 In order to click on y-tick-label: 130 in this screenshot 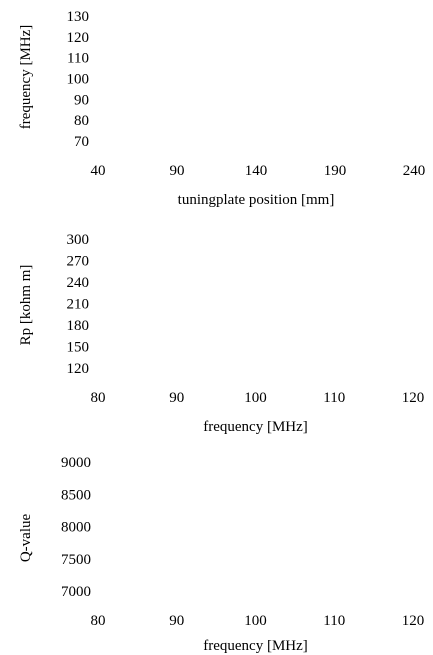, I will do `click(78, 17)`.